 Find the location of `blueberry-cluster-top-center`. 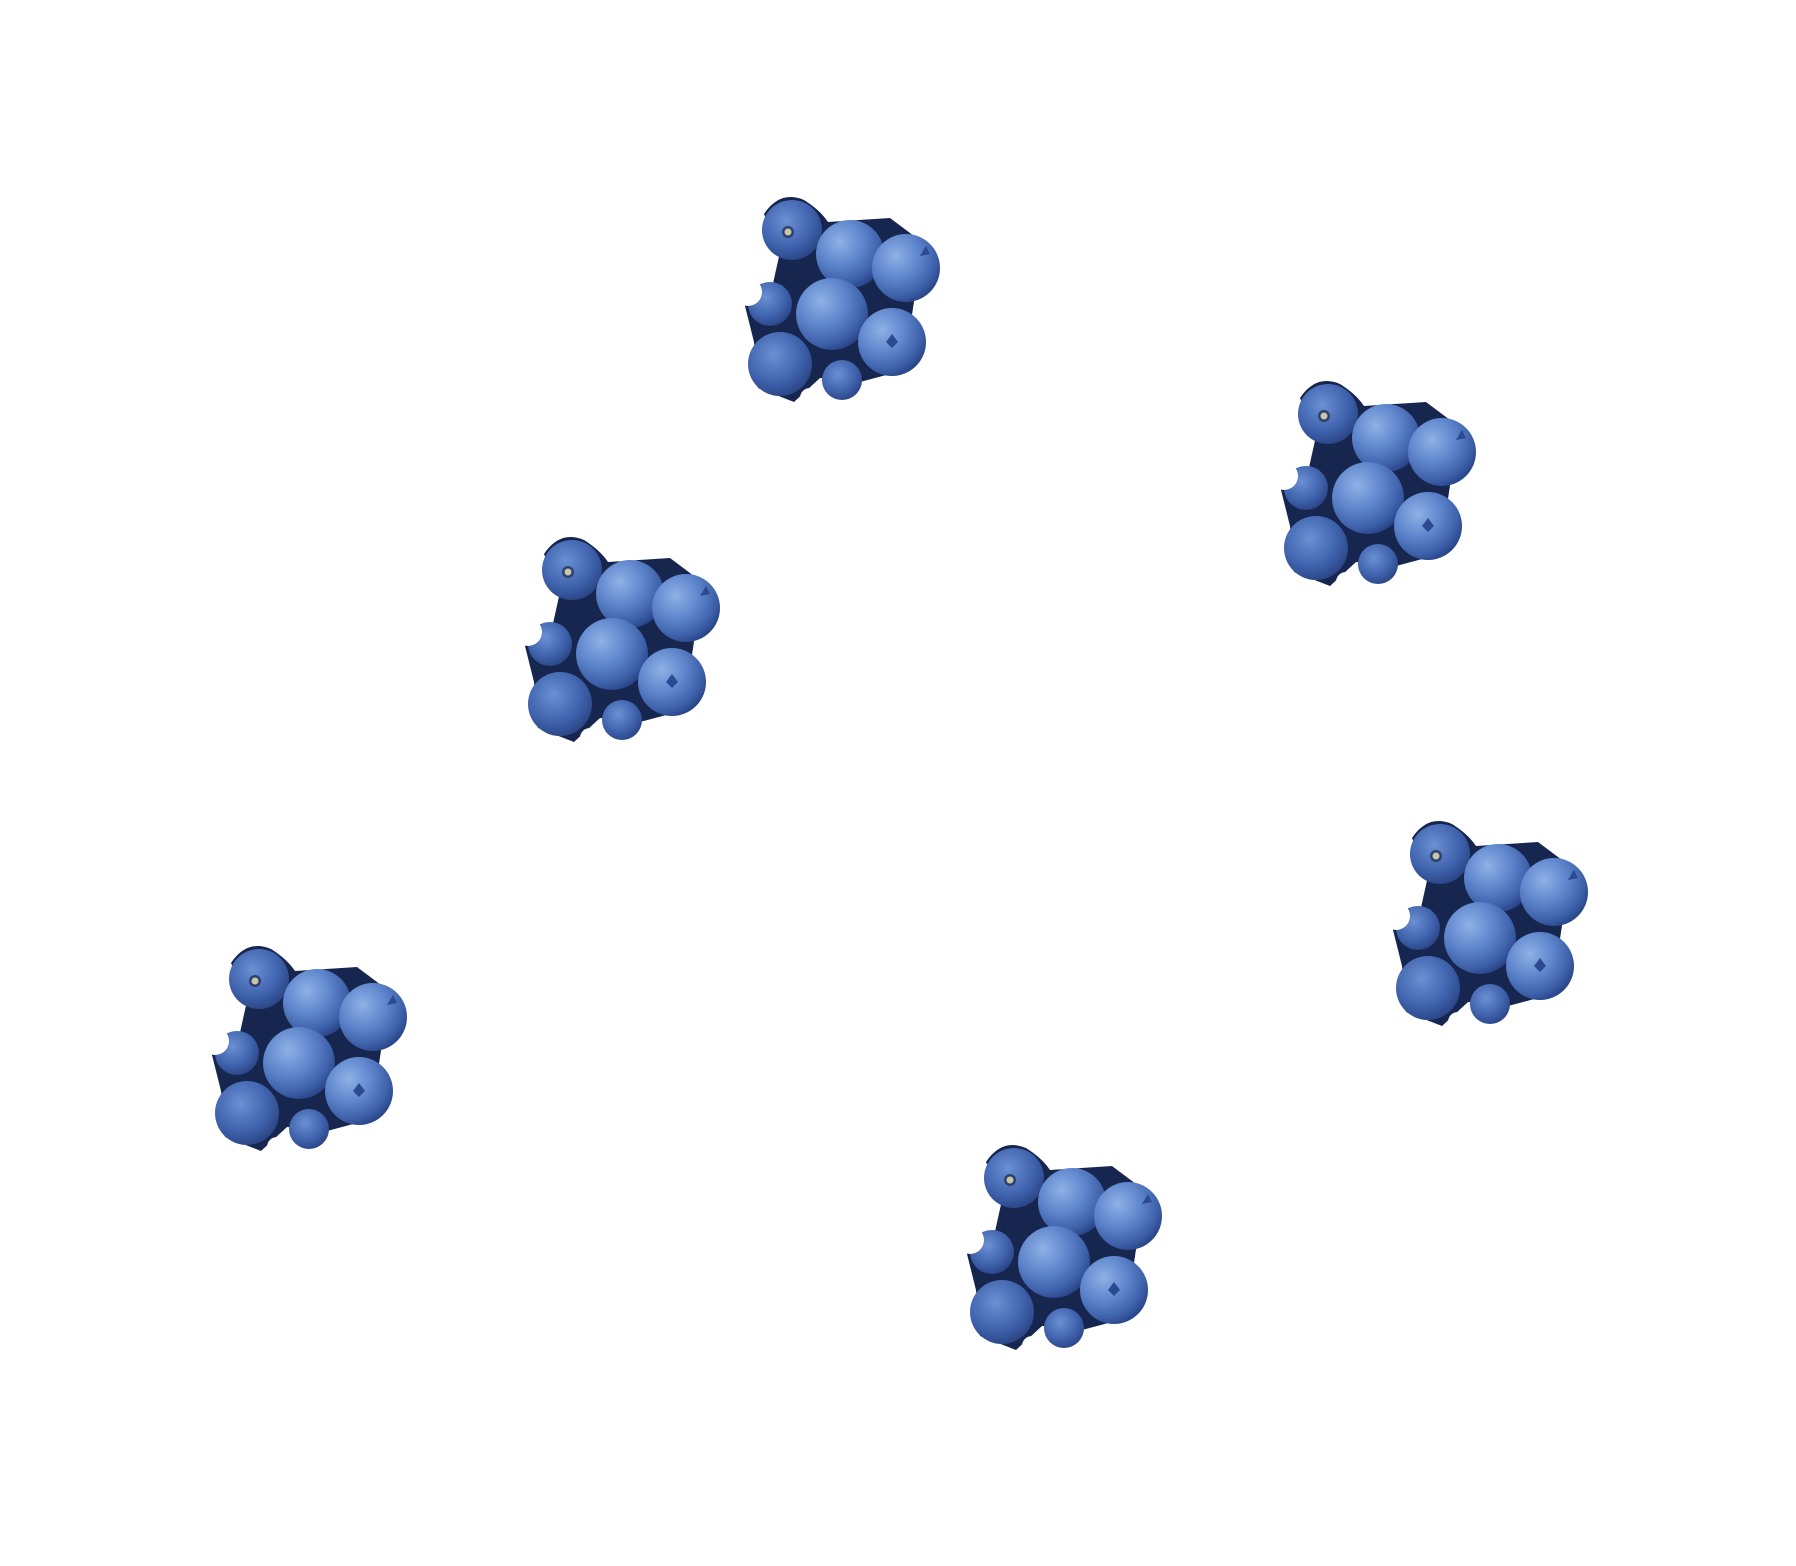

blueberry-cluster-top-center is located at coordinates (840, 299).